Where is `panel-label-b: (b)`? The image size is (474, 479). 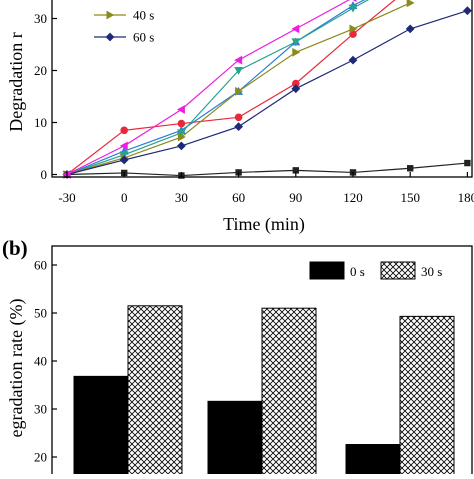
panel-label-b: (b) is located at coordinates (15, 248).